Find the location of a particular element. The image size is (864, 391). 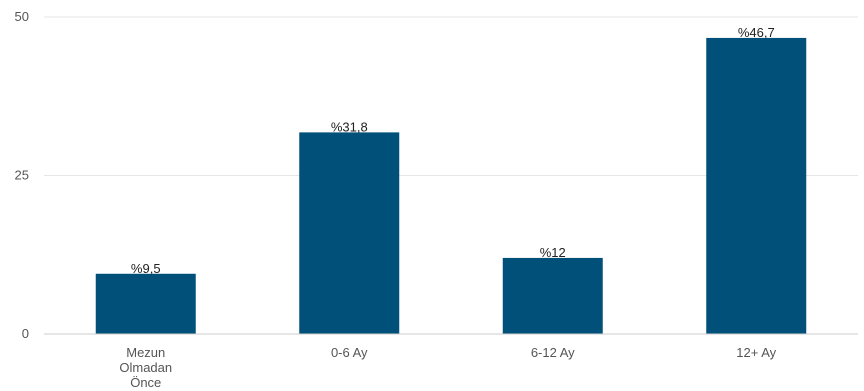

x-tick-label: 0-6 Ay is located at coordinates (349, 352).